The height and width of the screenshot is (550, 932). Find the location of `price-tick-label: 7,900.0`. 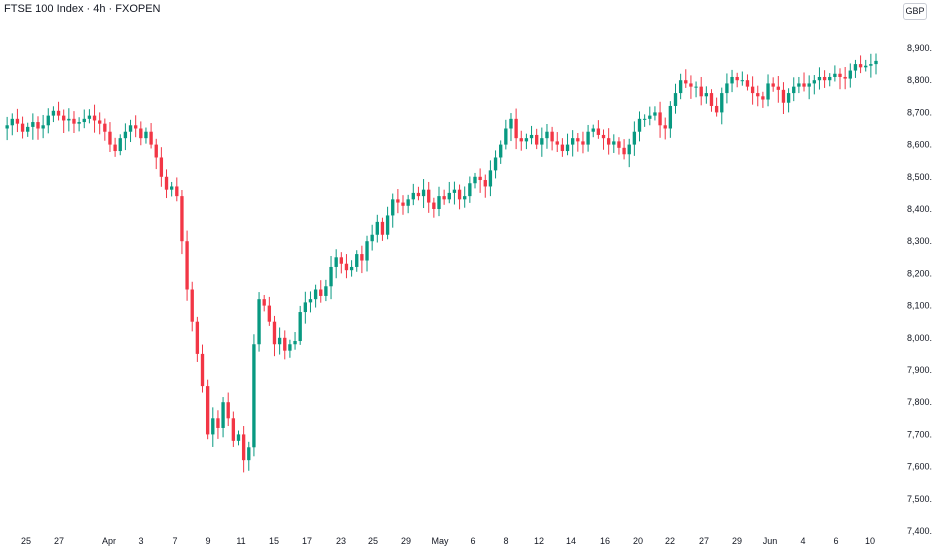

price-tick-label: 7,900.0 is located at coordinates (919, 370).